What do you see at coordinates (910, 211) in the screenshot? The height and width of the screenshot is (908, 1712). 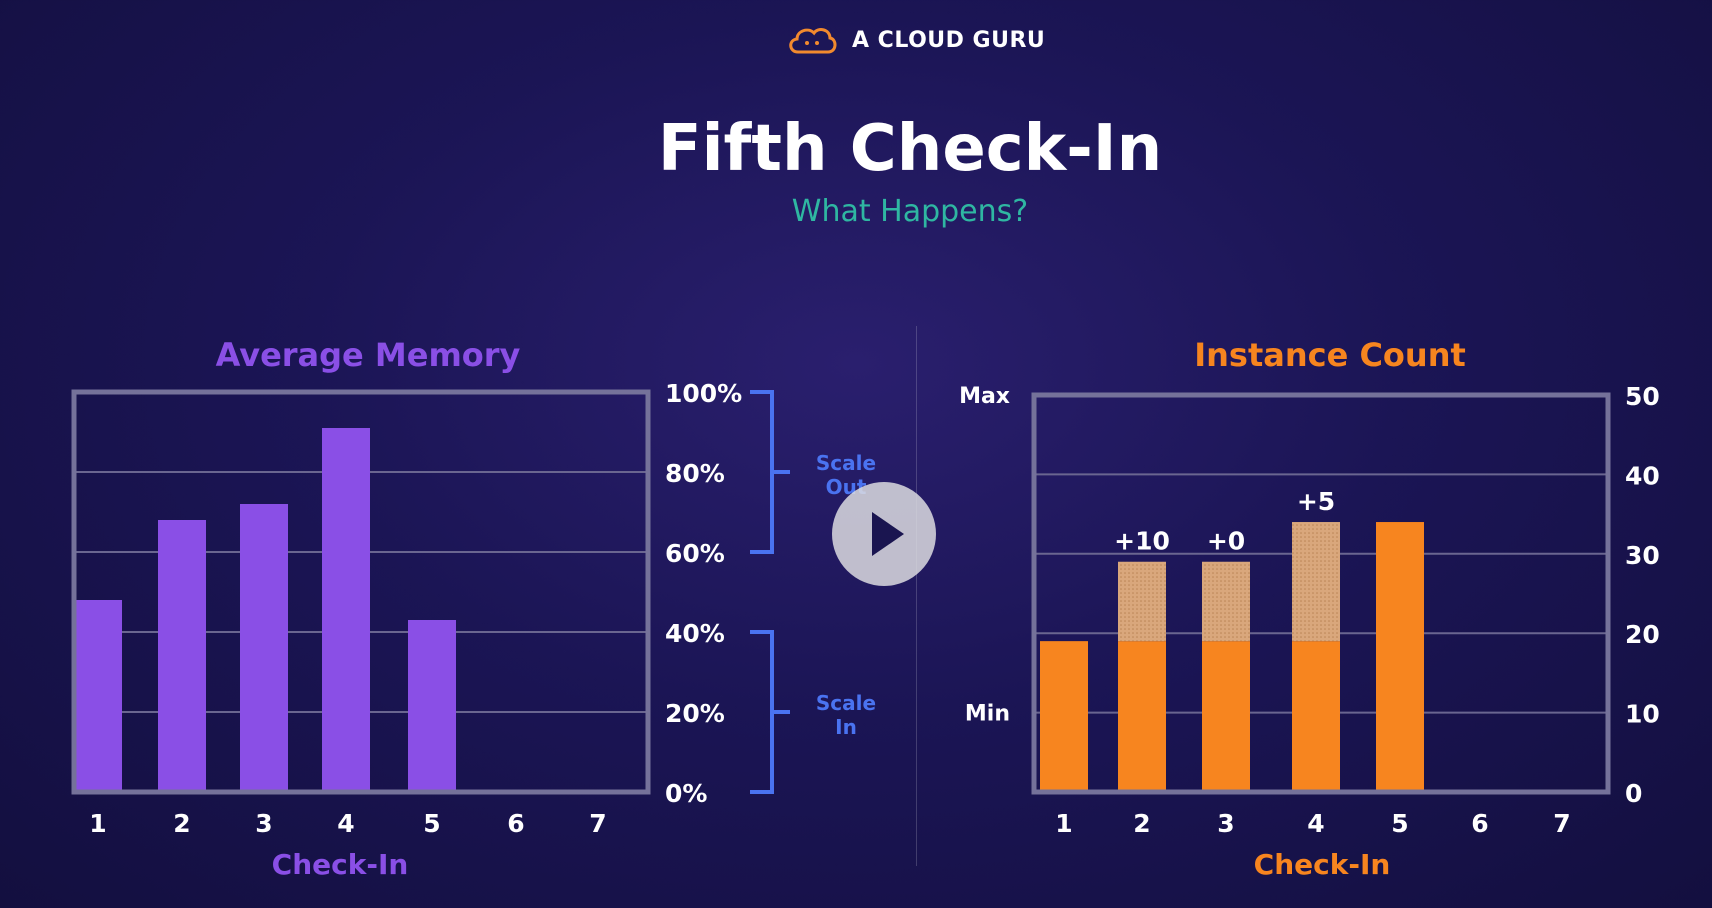 I see `page-subtitle: What Happens?` at bounding box center [910, 211].